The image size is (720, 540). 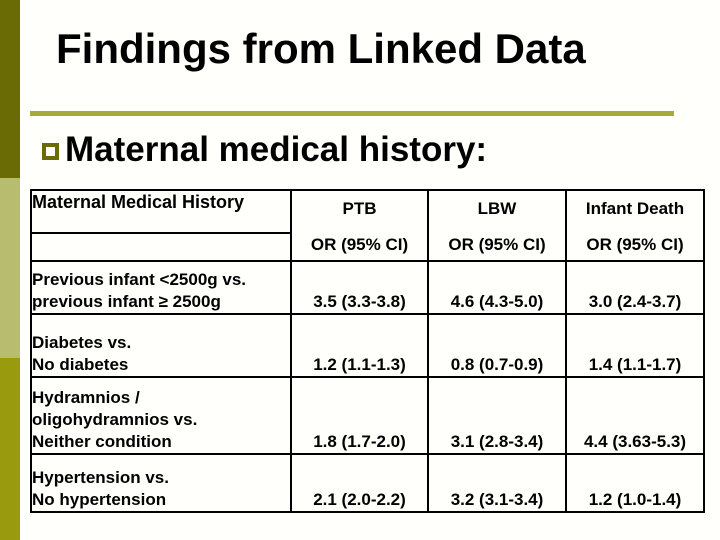 I want to click on value-lbw: 4.6 (4.3-5.0), so click(x=497, y=287).